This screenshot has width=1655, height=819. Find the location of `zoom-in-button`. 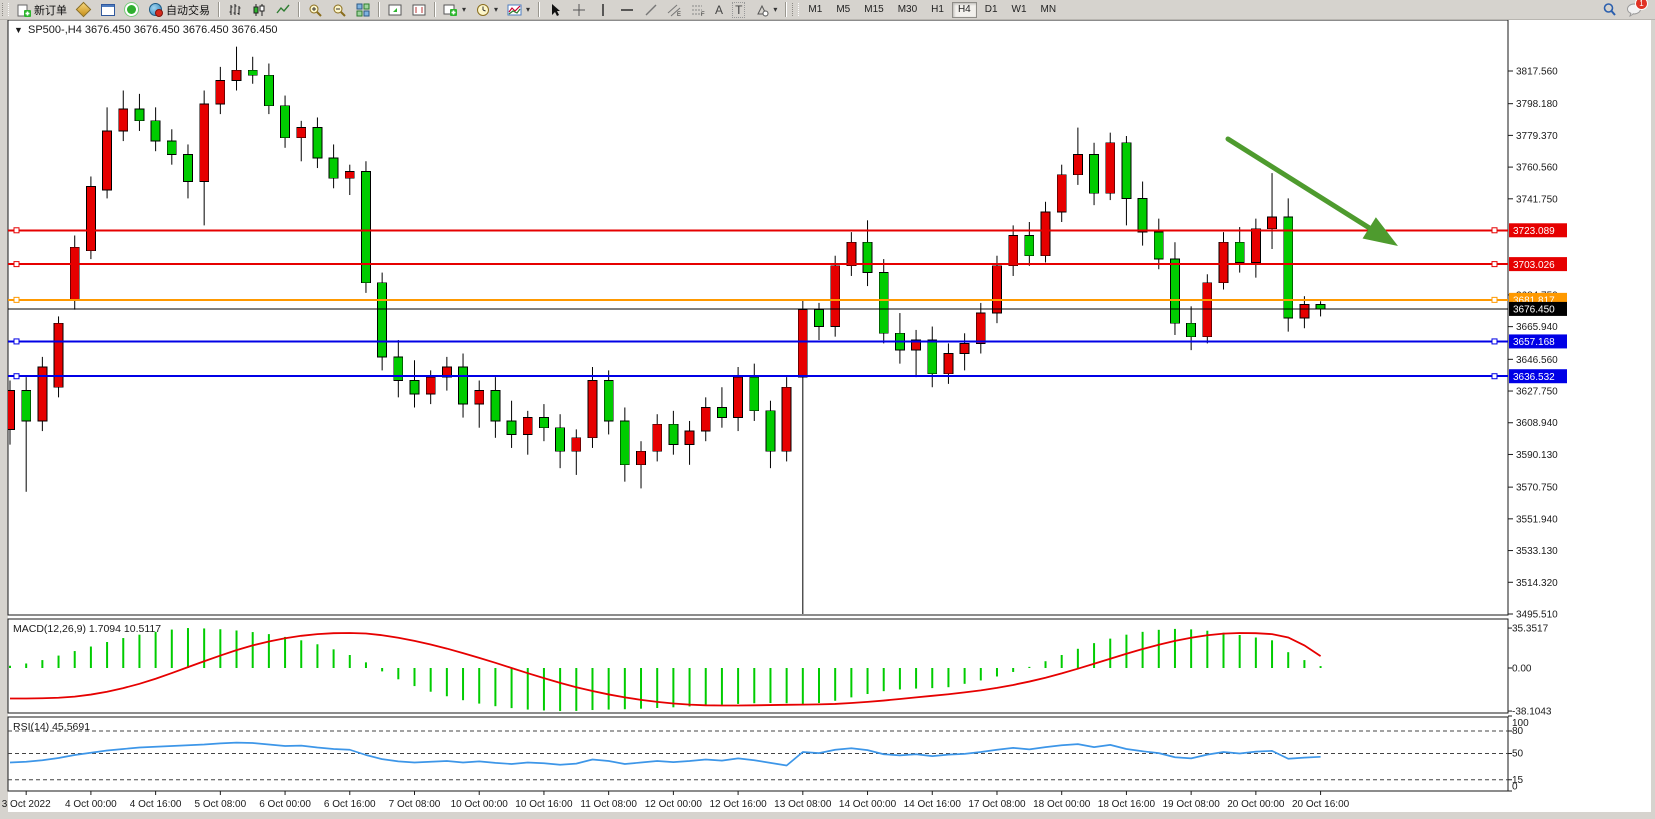

zoom-in-button is located at coordinates (314, 9).